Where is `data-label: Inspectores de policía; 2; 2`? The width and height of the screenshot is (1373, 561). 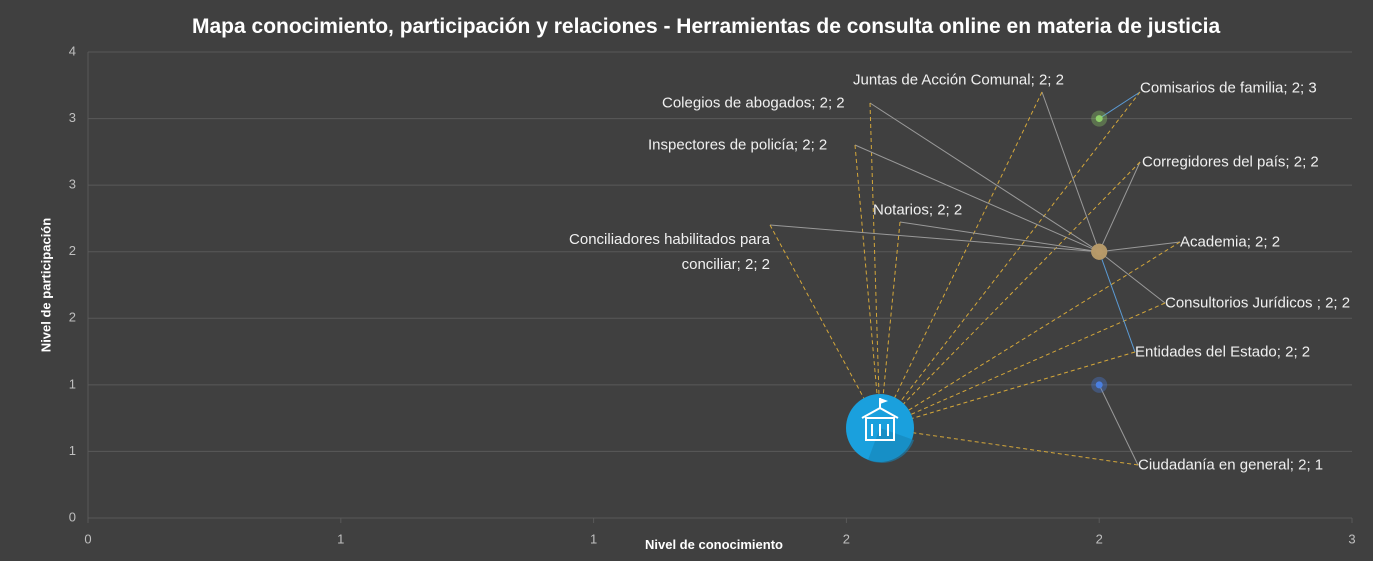 data-label: Inspectores de policía; 2; 2 is located at coordinates (738, 145).